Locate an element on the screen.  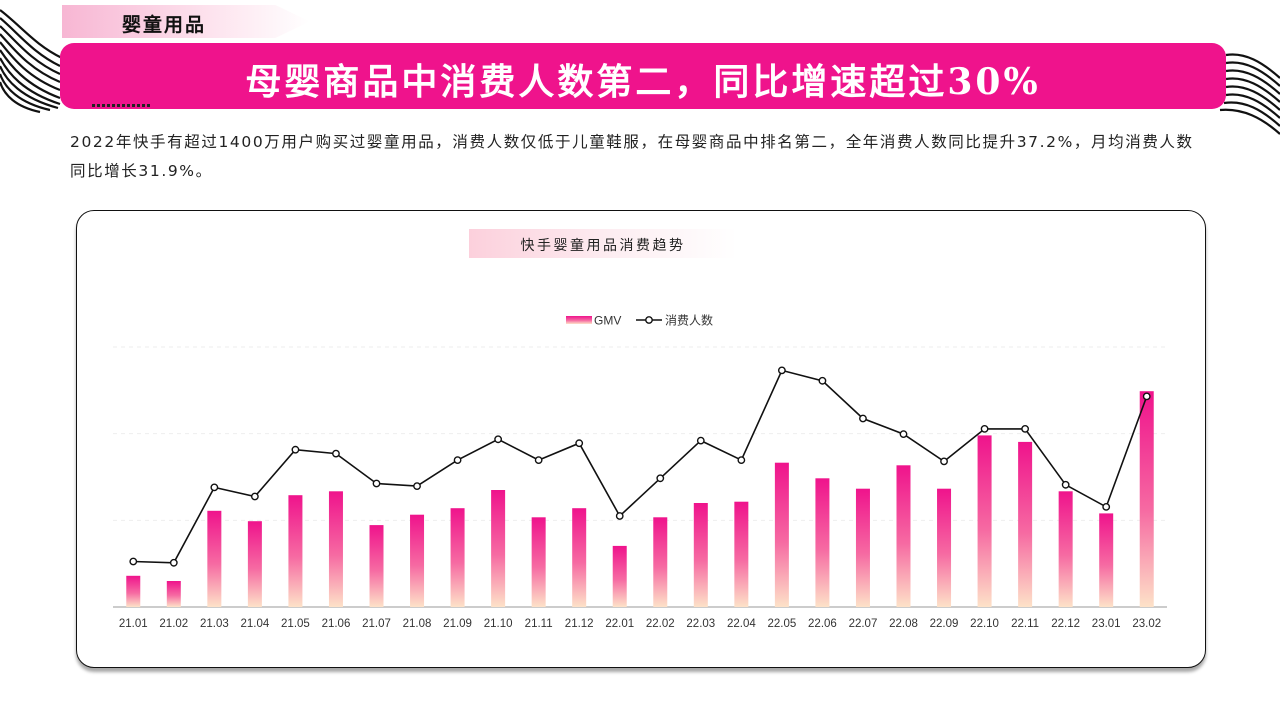
gmv-bar-22.09 is located at coordinates (944, 547).